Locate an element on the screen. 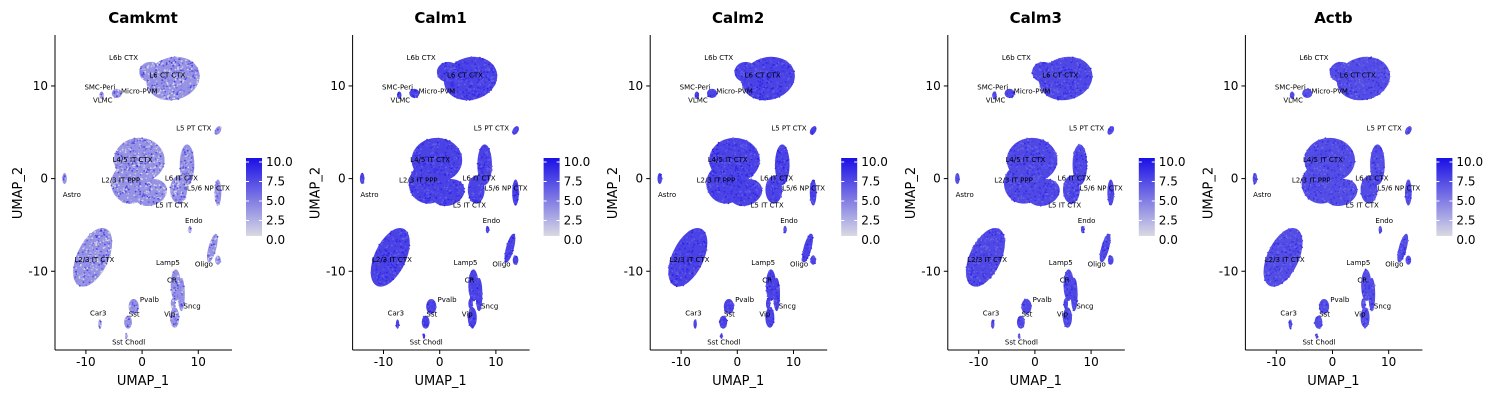 This screenshot has width=1500, height=404. cluster-label: Sncg is located at coordinates (489, 306).